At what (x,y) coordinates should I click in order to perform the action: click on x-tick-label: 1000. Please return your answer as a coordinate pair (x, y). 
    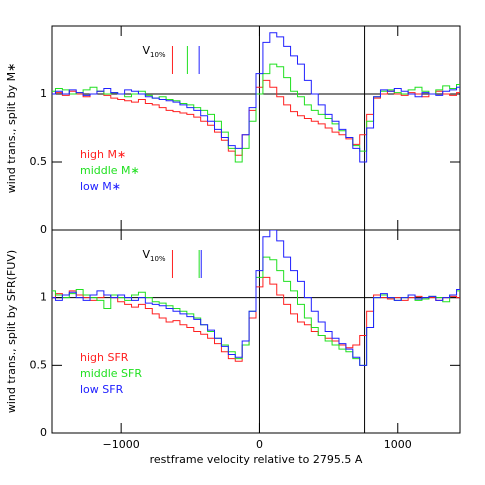
    Looking at the image, I should click on (398, 444).